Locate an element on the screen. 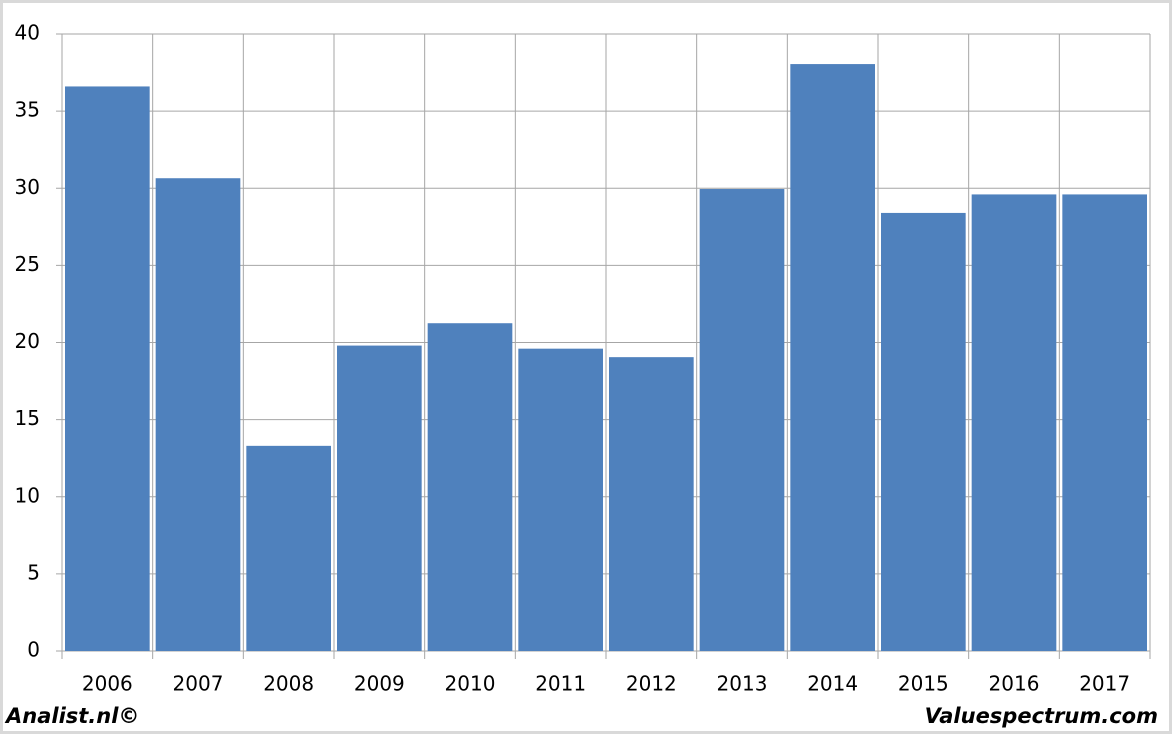 This screenshot has height=734, width=1172. x-tick-label: 2009 is located at coordinates (379, 684).